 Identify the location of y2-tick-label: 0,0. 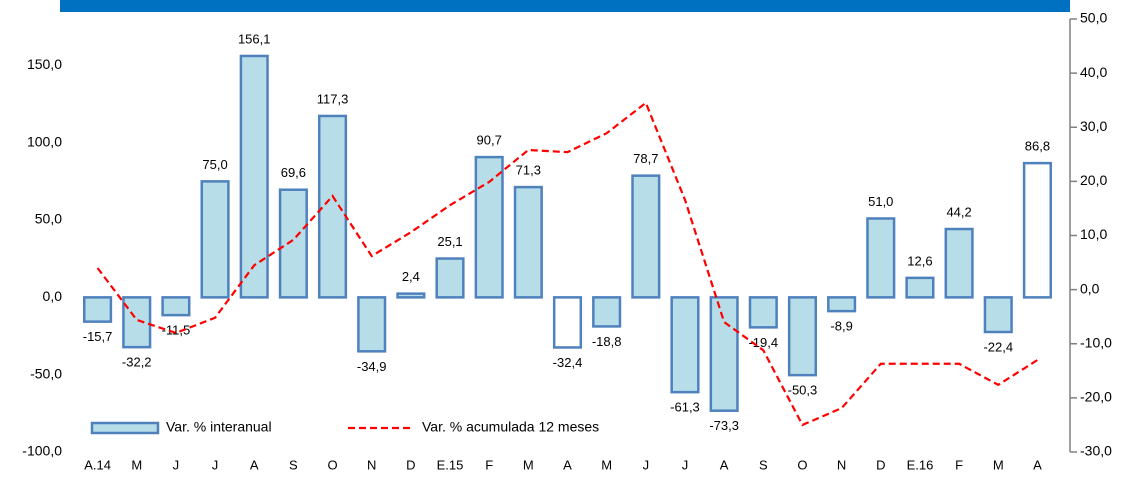
(1090, 288).